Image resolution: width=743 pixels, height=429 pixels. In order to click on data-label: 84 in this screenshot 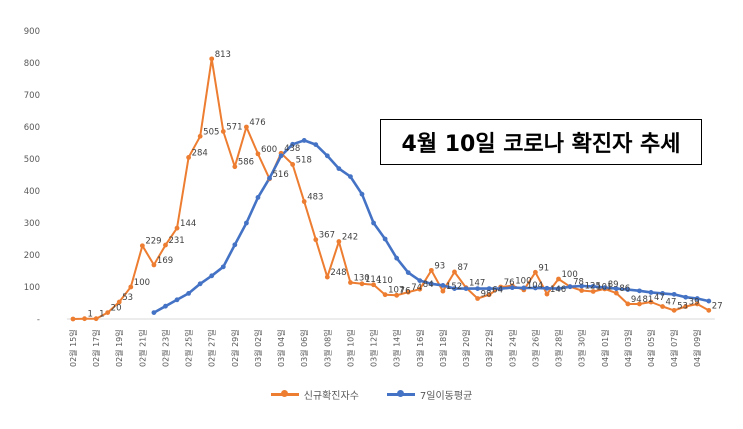, I will do `click(428, 285)`.